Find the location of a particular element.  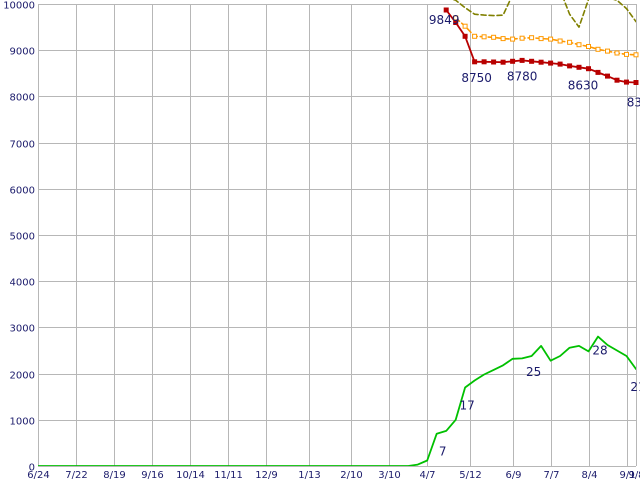

point-value-label: 9849 is located at coordinates (444, 20).